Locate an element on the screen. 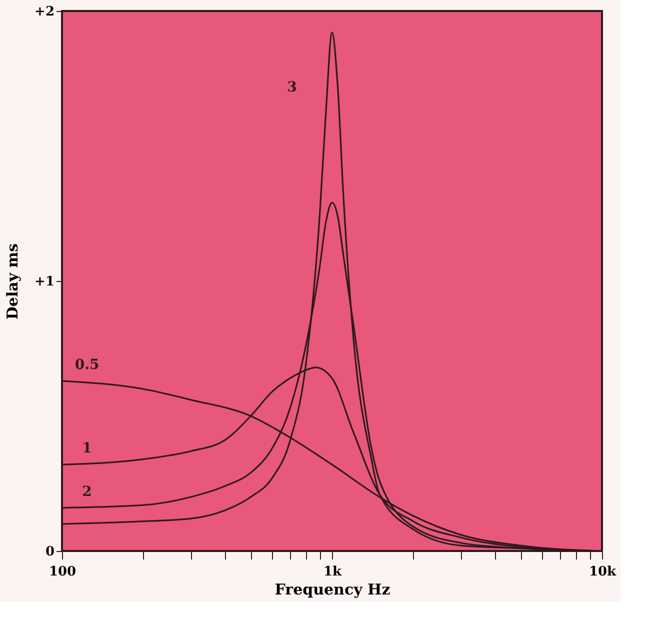 This screenshot has height=632, width=656. x-axis-title: Frequency Hz is located at coordinates (332, 589).